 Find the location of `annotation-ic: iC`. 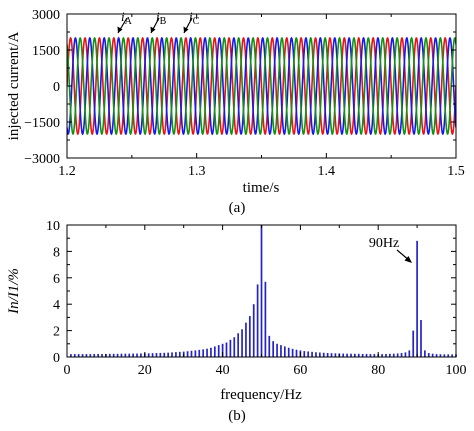

annotation-ic: iC is located at coordinates (191, 21).